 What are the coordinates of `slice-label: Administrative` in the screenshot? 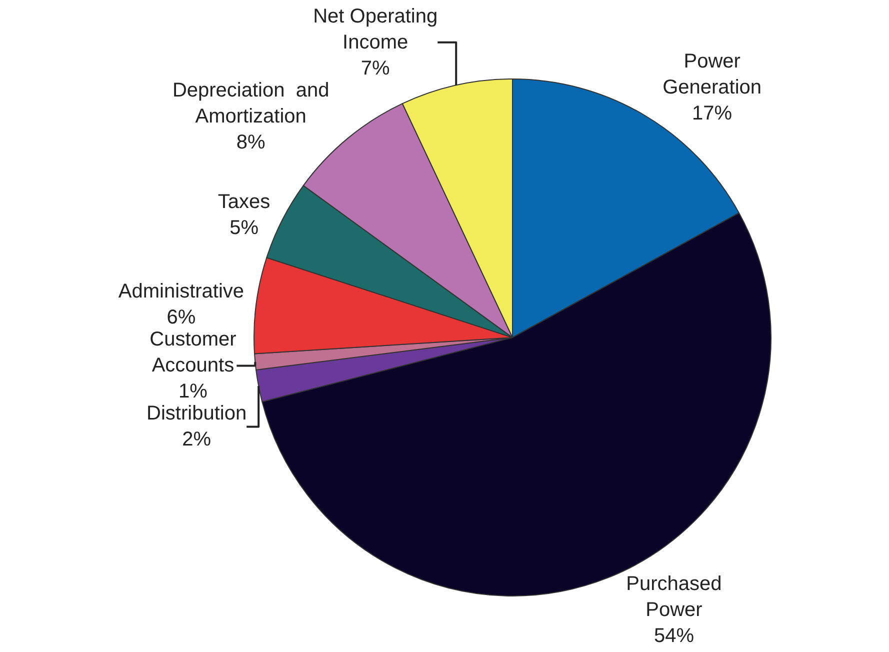 It's located at (181, 291).